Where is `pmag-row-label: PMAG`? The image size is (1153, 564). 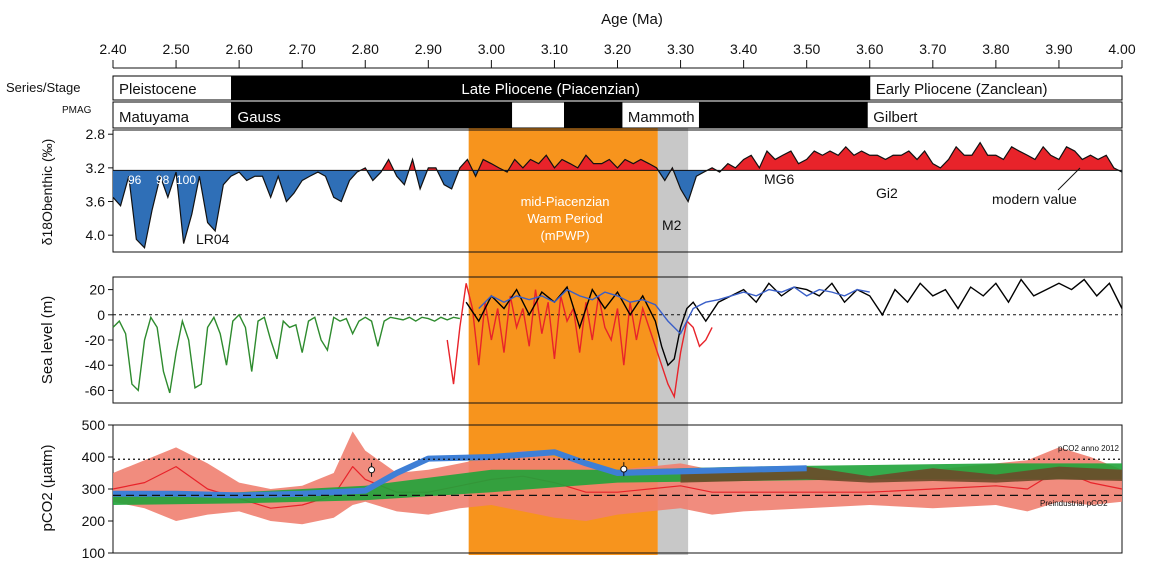
pmag-row-label: PMAG is located at coordinates (77, 110).